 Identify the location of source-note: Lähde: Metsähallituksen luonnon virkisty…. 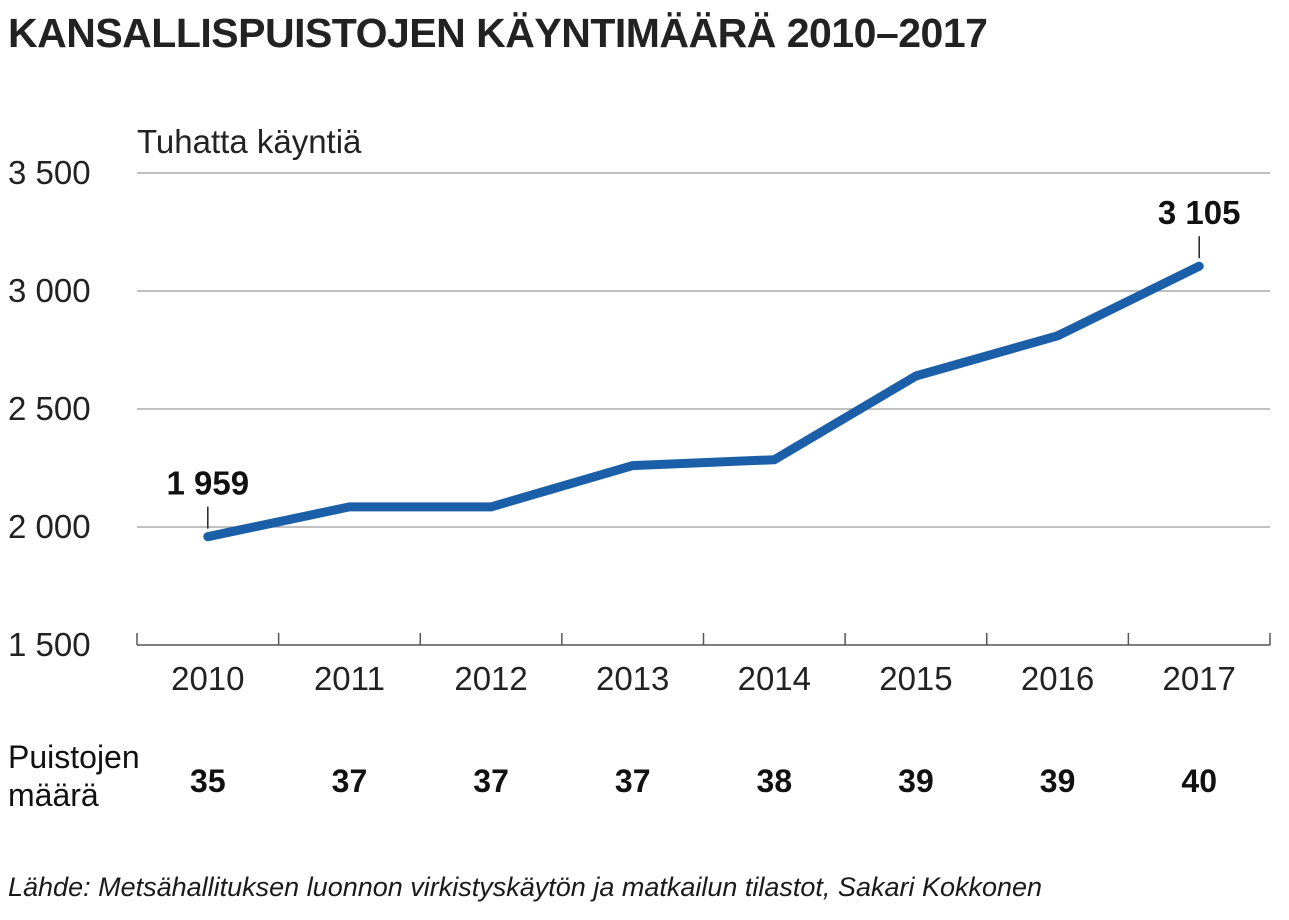
(525, 887).